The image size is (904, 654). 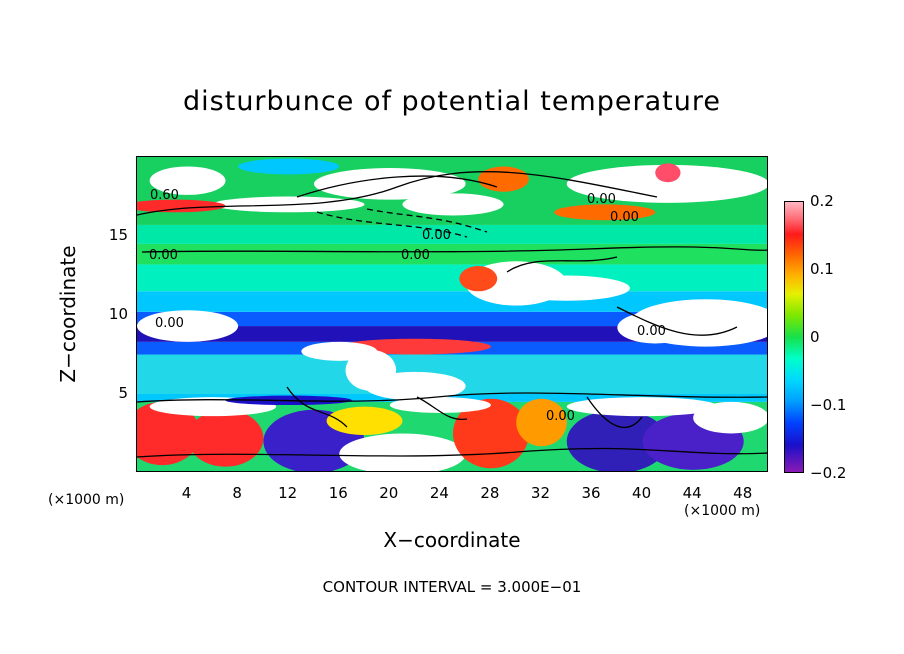 I want to click on x-axis-label: X−coordinate, so click(x=452, y=540).